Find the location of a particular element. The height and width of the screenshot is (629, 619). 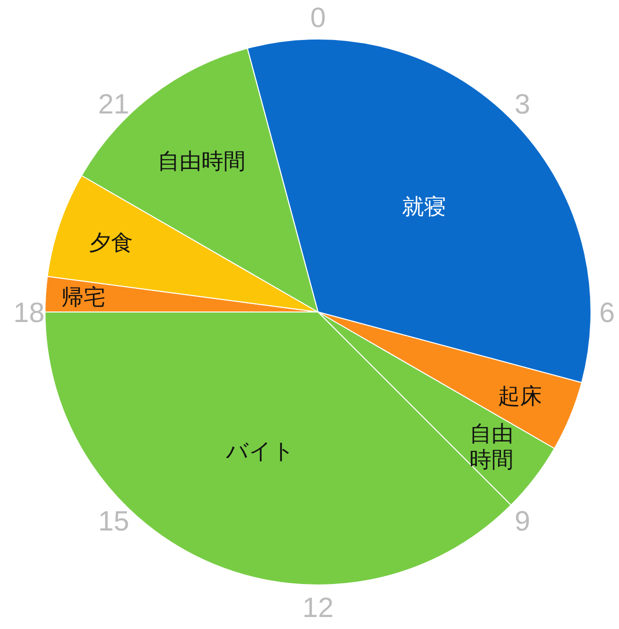

text: 15 is located at coordinates (114, 521).